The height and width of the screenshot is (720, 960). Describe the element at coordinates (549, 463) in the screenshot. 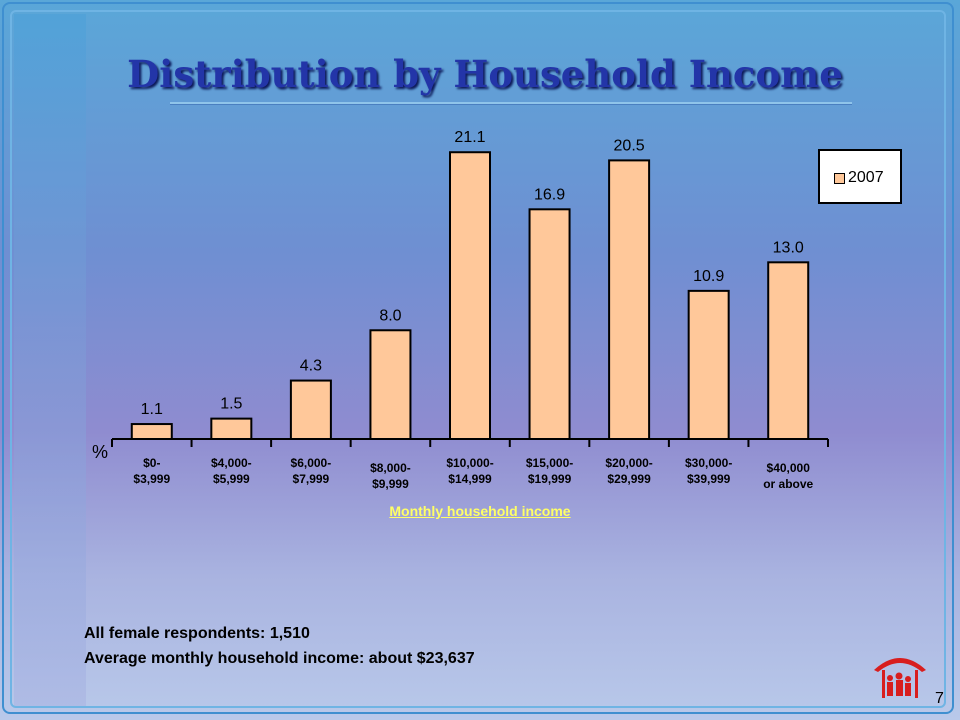

I see `tick-label: $15,000-` at that location.